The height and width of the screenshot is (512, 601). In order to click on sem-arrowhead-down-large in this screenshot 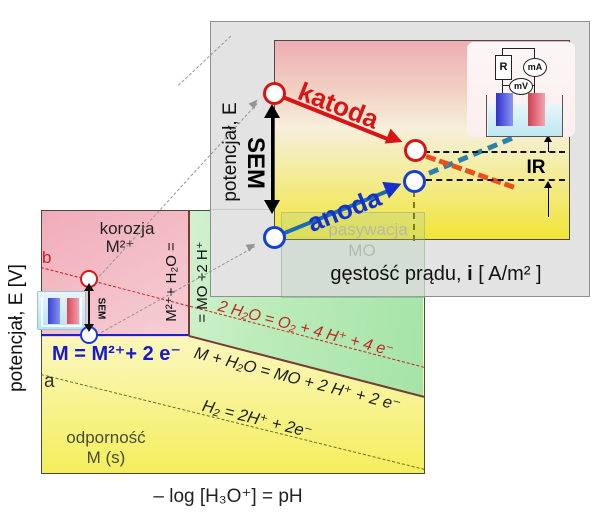, I will do `click(272, 207)`.